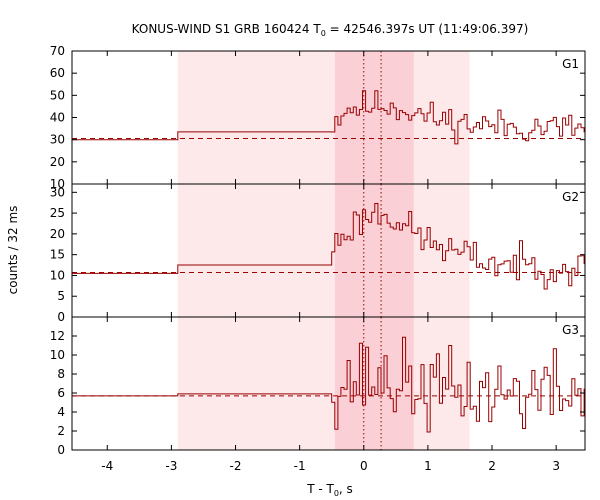  I want to click on x-tick-label: -1, so click(300, 466).